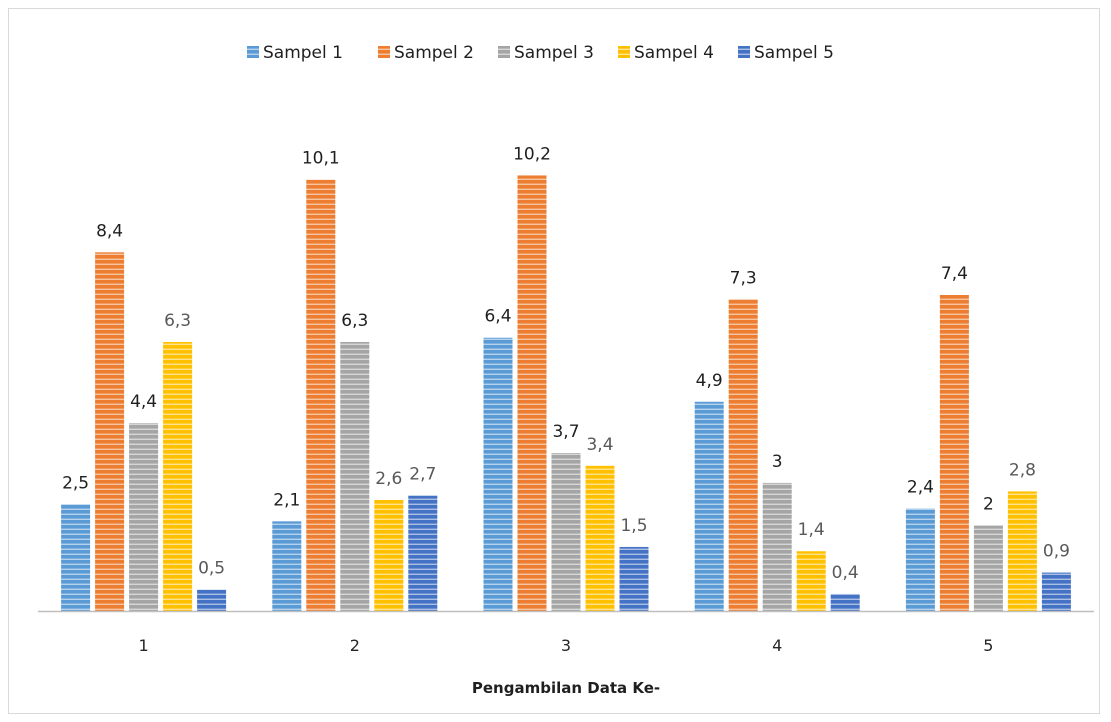 Image resolution: width=1111 pixels, height=722 pixels. What do you see at coordinates (497, 317) in the screenshot?
I see `data-label-sampel-1-cat-3: 6,4` at bounding box center [497, 317].